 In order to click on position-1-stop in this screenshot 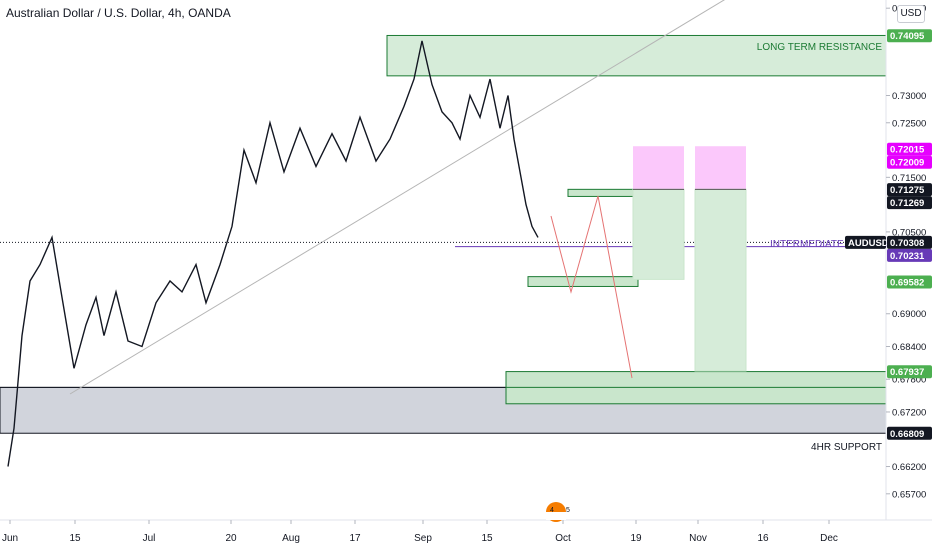, I will do `click(658, 168)`.